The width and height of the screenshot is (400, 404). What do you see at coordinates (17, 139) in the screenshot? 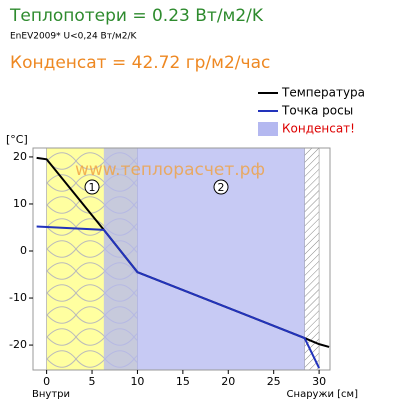
I see `y-axis-label: [°C]` at bounding box center [17, 139].